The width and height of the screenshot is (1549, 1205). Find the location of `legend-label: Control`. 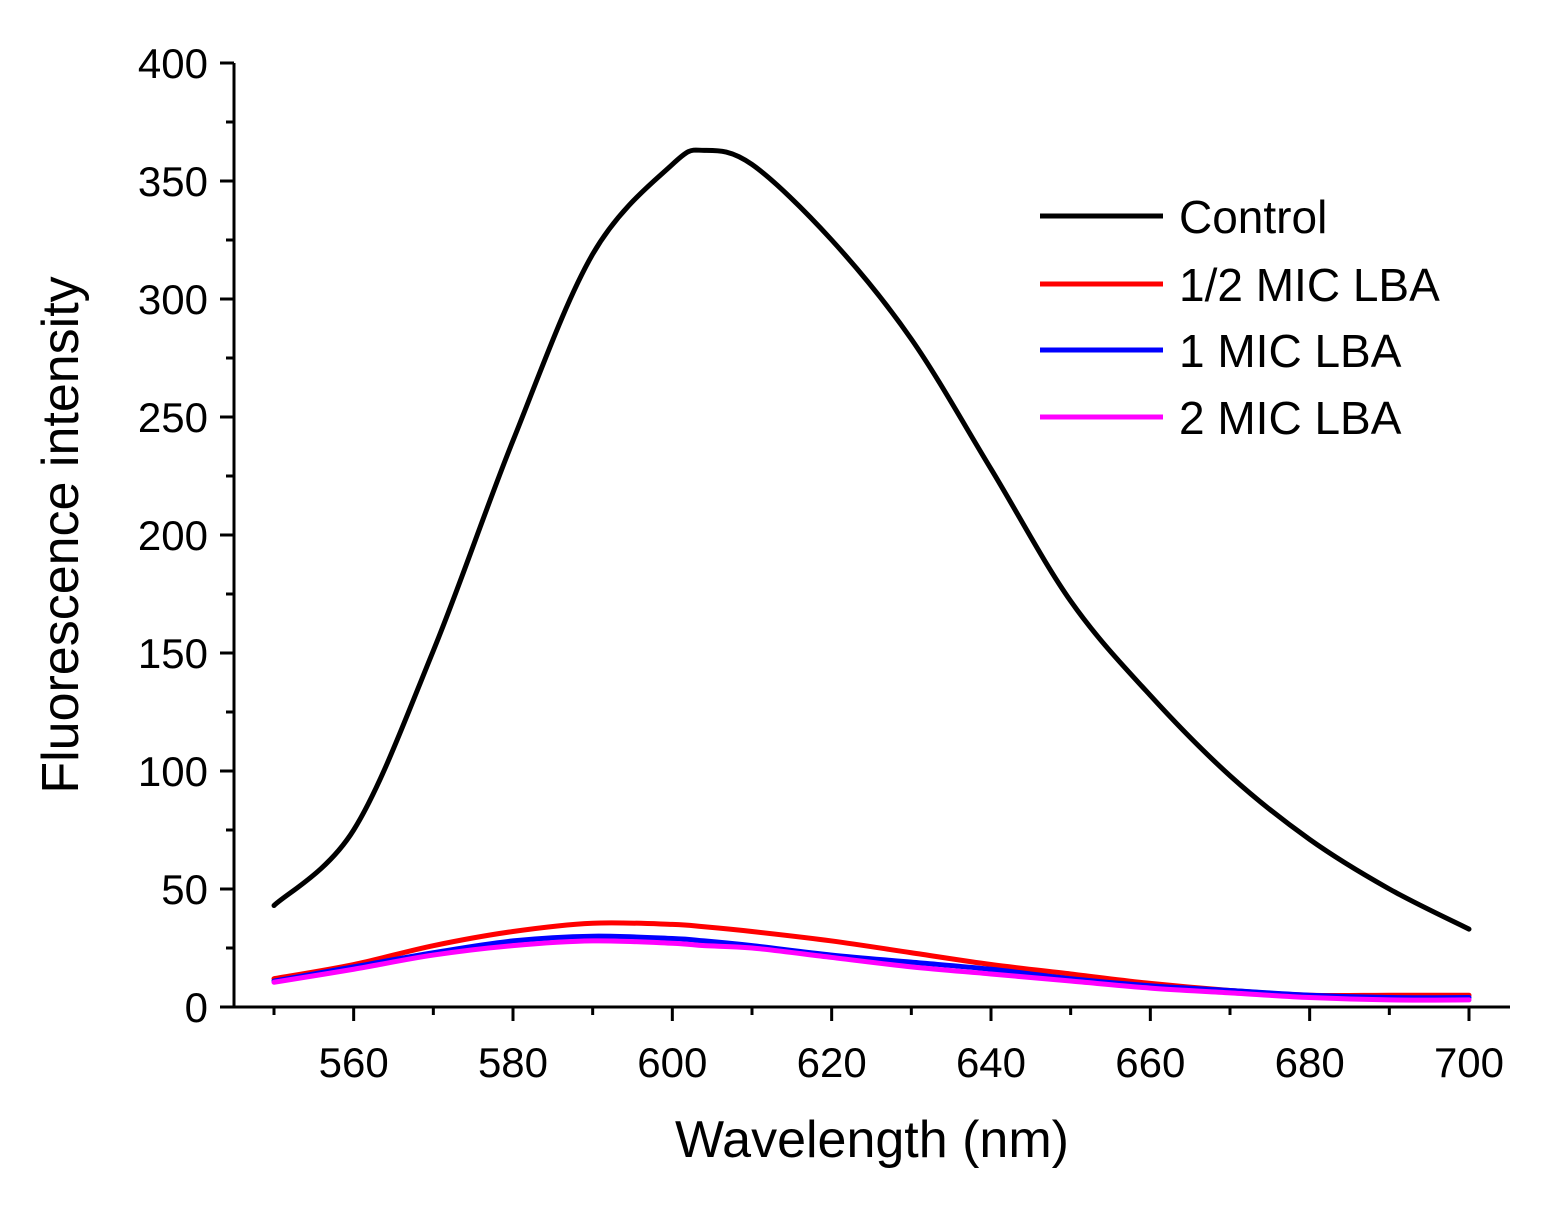

legend-label: Control is located at coordinates (1253, 217).